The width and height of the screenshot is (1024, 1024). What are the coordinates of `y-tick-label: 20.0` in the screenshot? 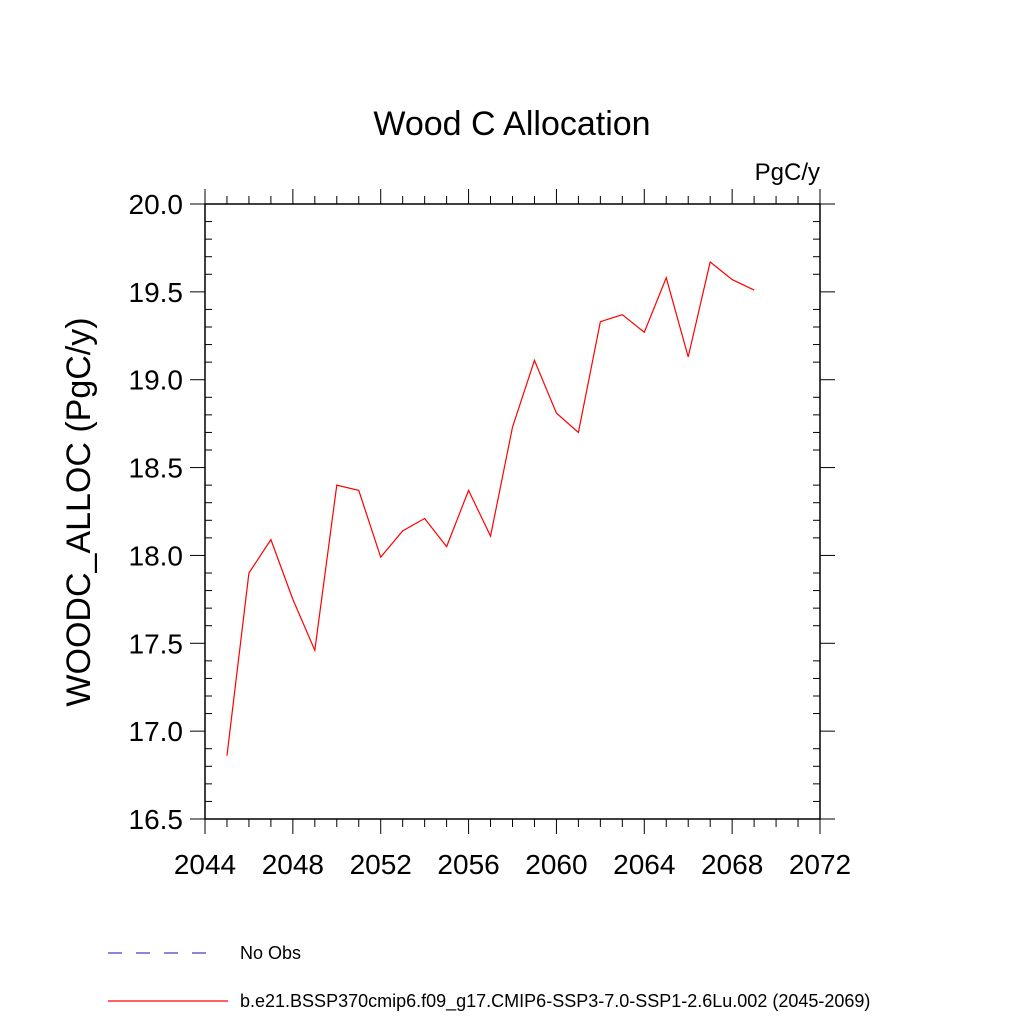 It's located at (156, 204).